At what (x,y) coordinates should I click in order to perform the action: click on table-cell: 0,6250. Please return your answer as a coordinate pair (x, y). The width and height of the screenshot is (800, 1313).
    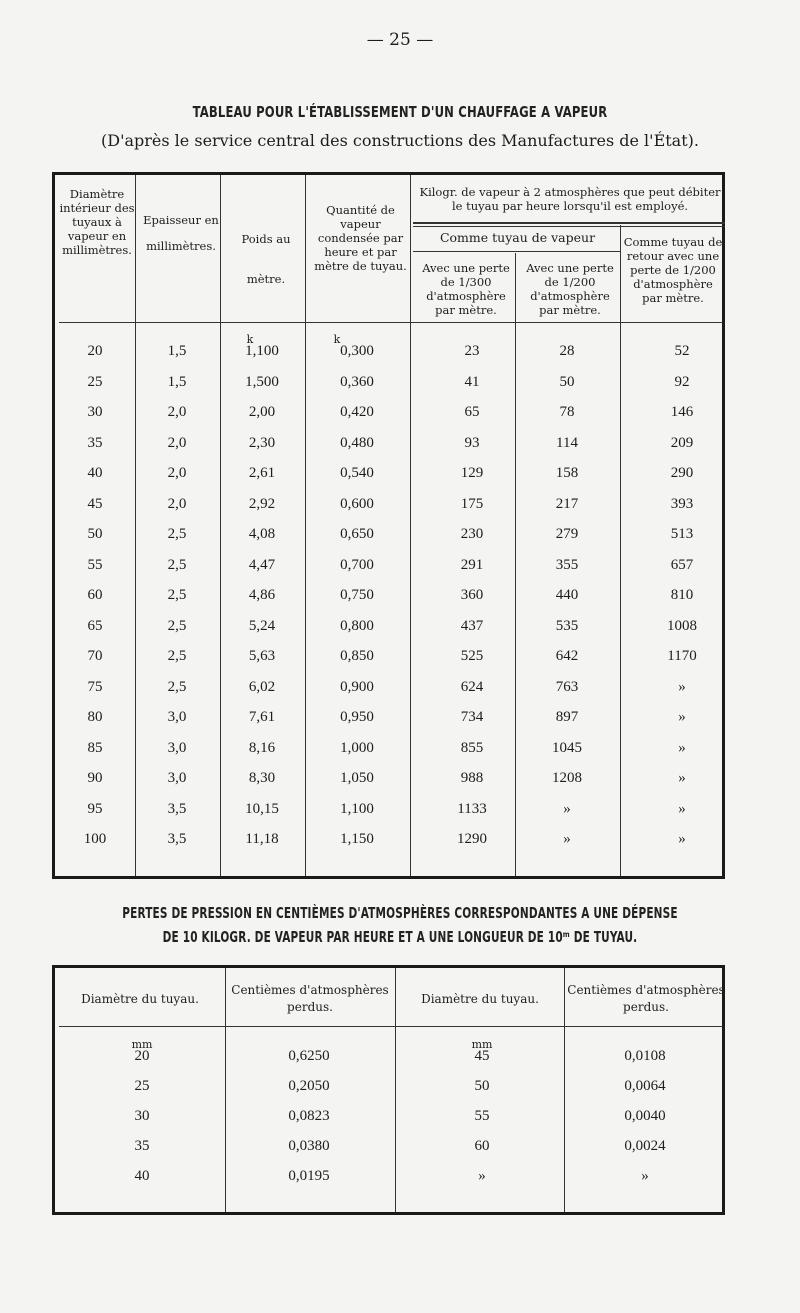
    Looking at the image, I should click on (309, 1056).